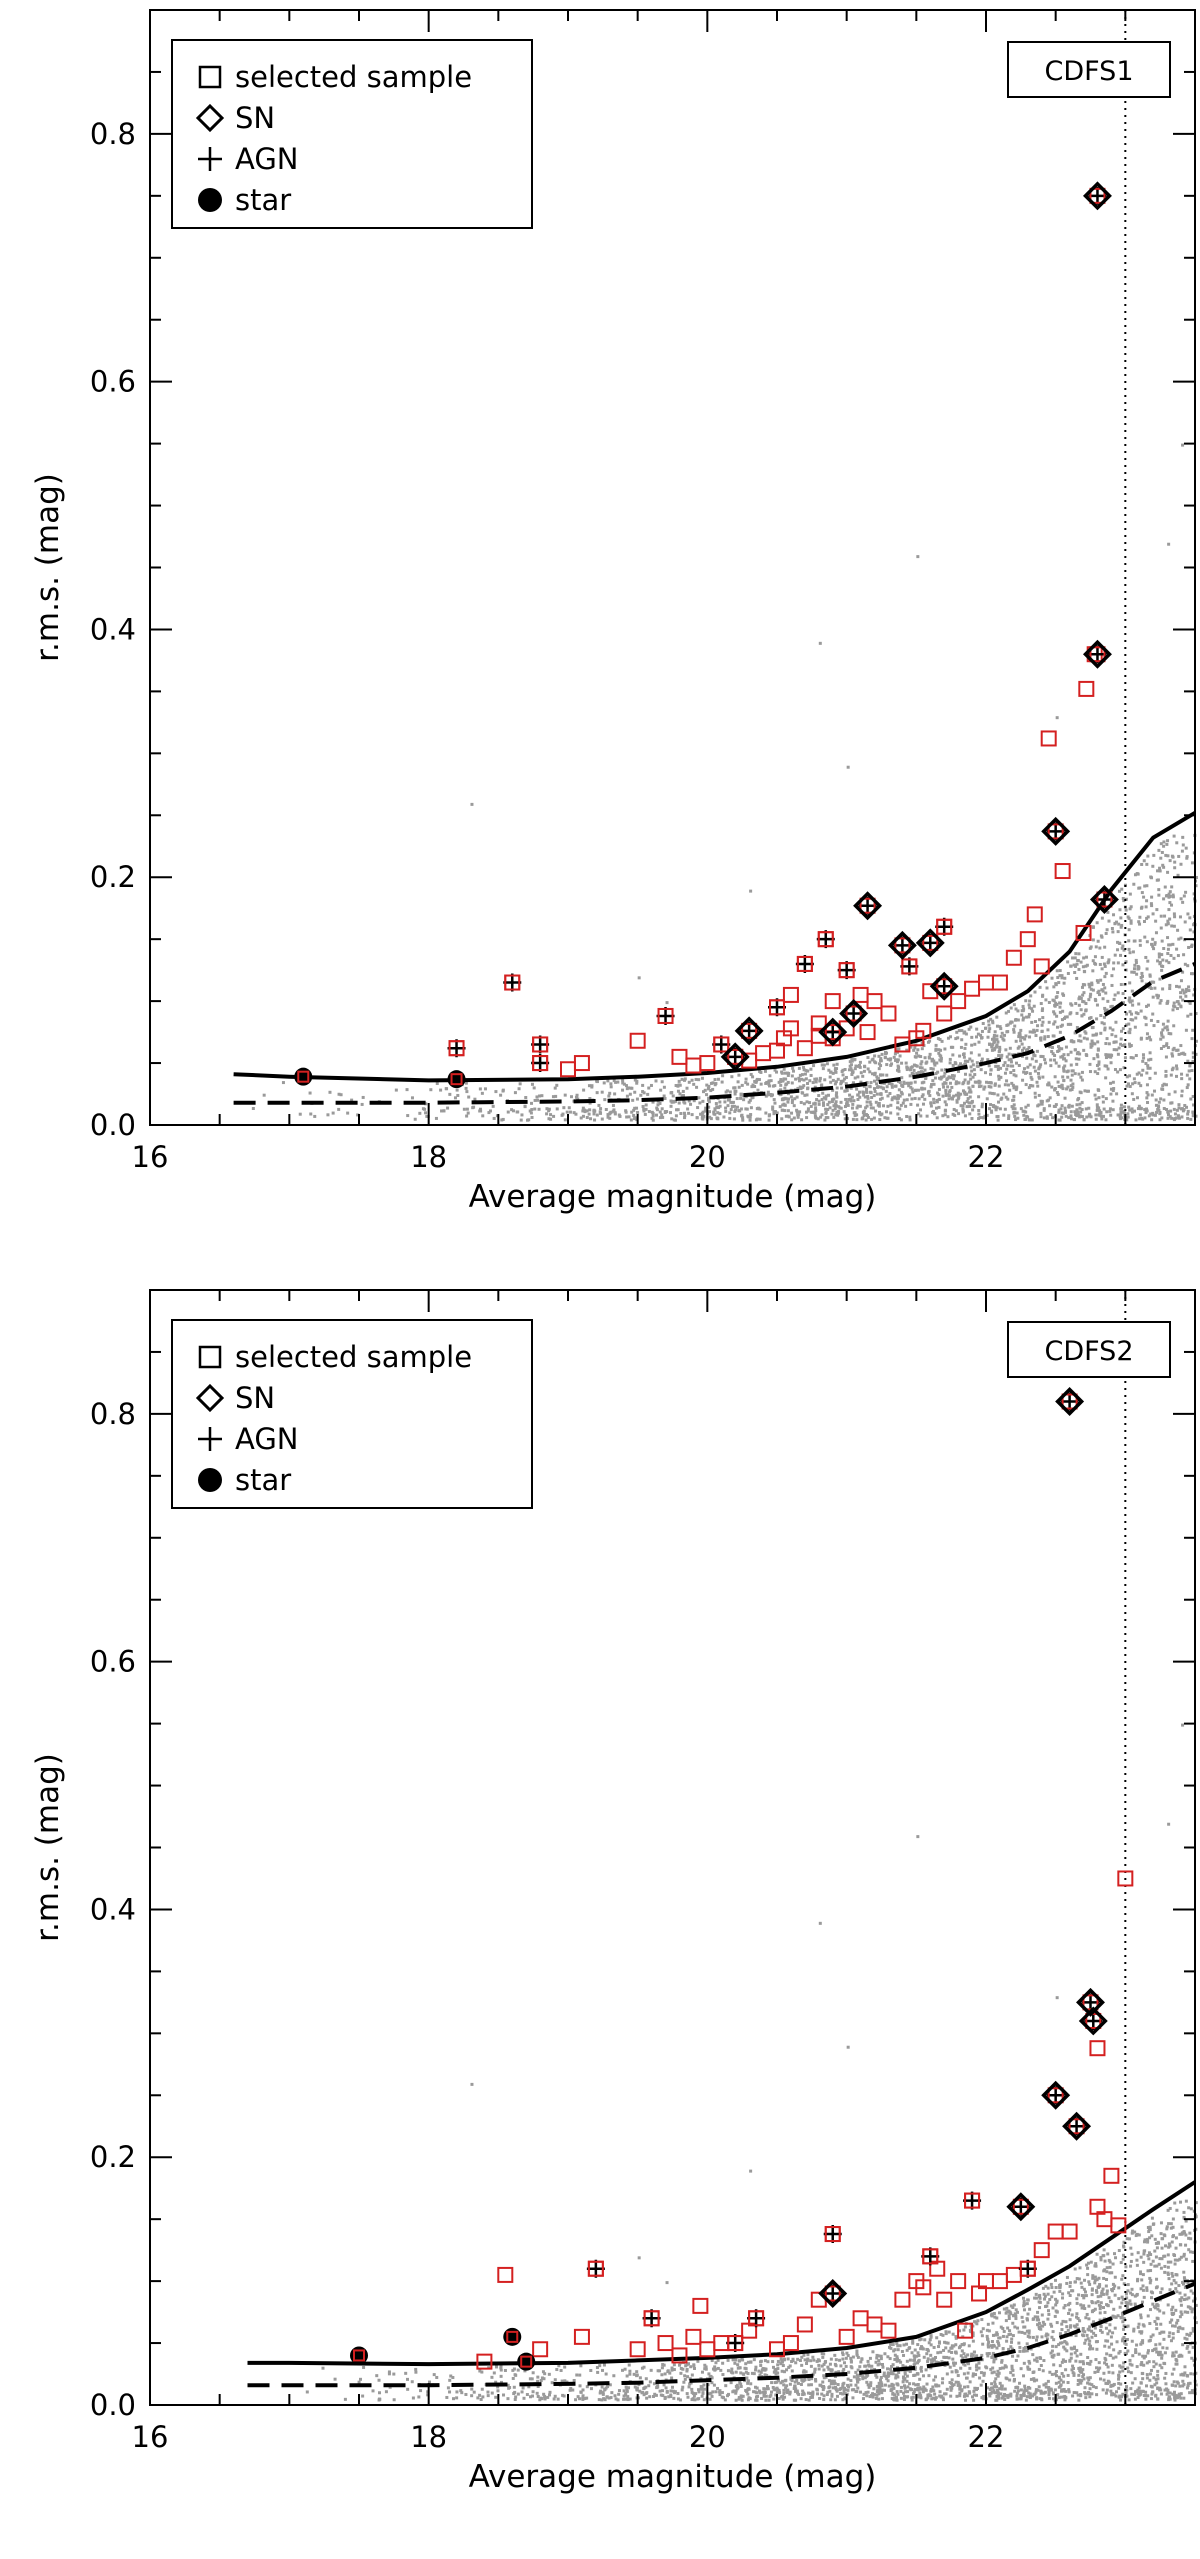  I want to click on sn-point, so click(1104, 899).